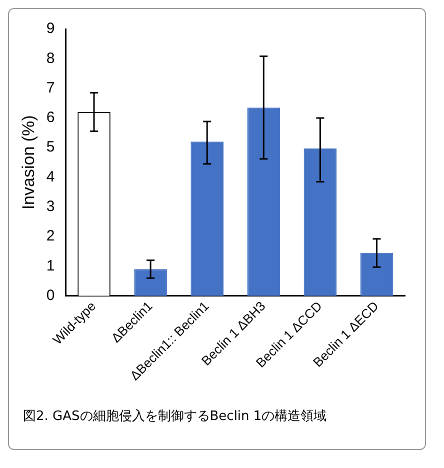 This screenshot has width=444, height=468. I want to click on y-axis-title: Invasion (%), so click(28, 162).